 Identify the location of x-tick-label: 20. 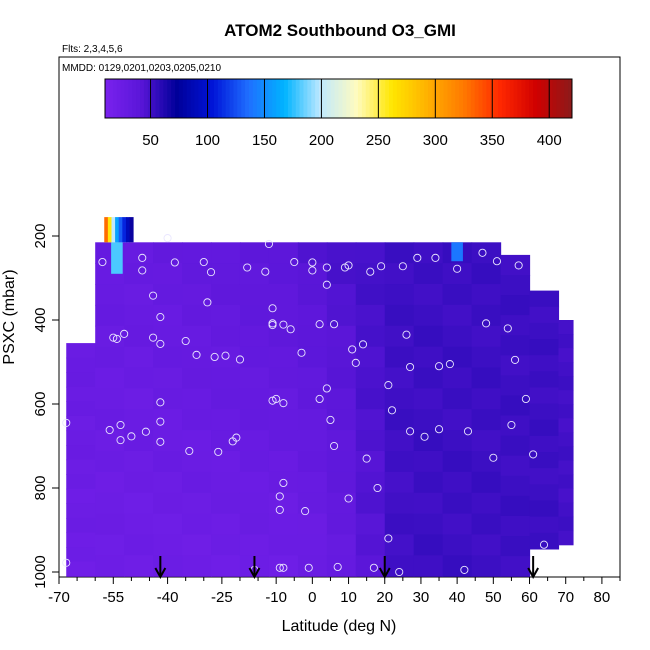
(384, 597).